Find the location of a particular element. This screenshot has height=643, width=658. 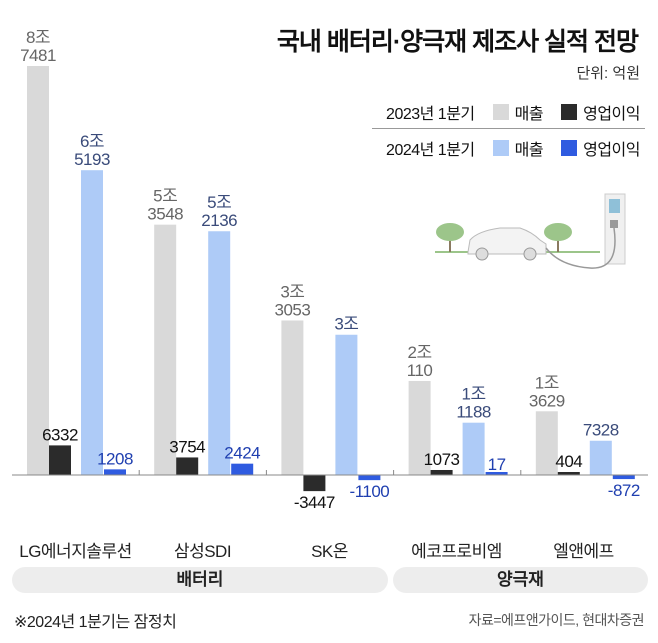

data-label: -3447 is located at coordinates (314, 502).